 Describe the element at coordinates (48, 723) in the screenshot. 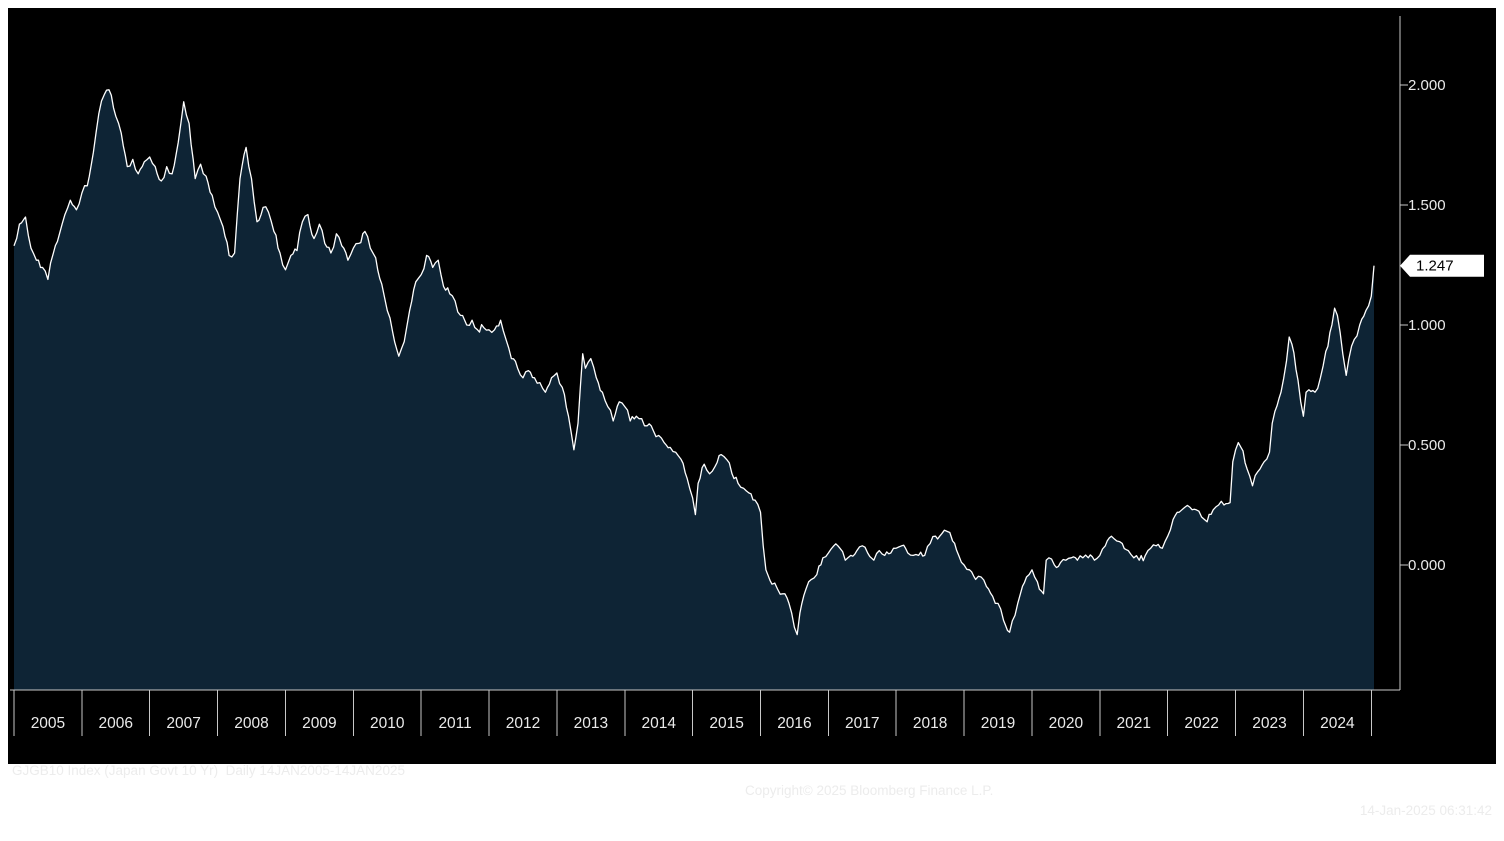

I see `x-axis-label: 2005` at that location.